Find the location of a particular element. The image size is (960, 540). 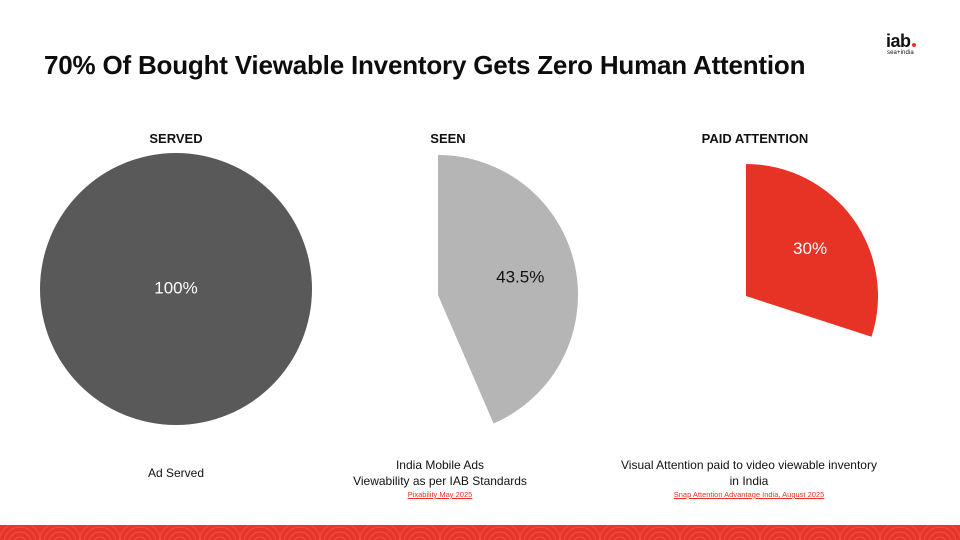

footer-band is located at coordinates (480, 532).